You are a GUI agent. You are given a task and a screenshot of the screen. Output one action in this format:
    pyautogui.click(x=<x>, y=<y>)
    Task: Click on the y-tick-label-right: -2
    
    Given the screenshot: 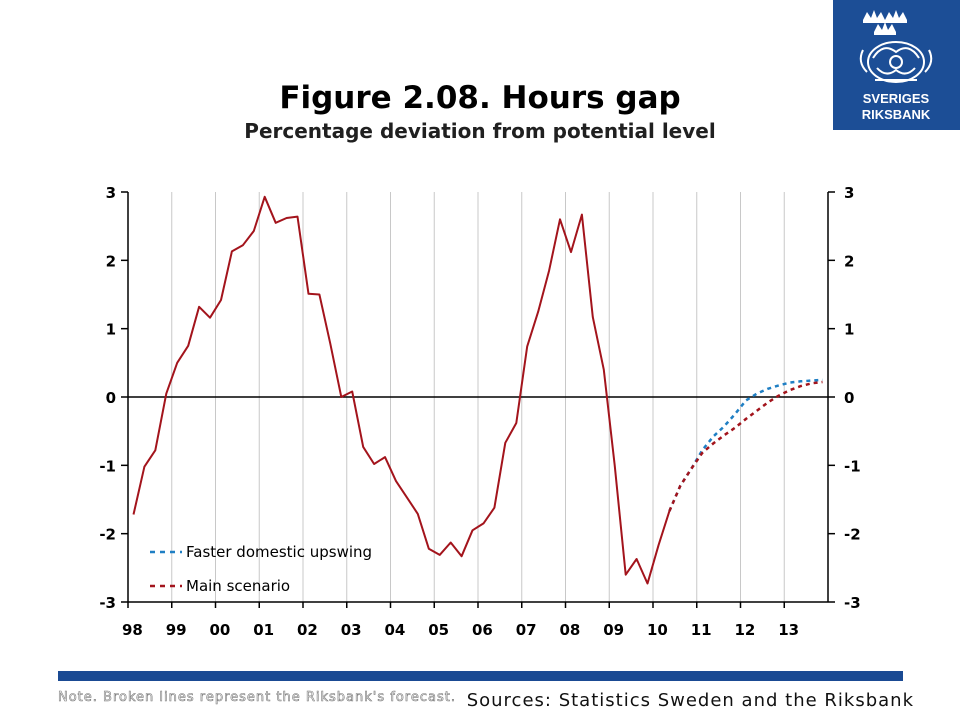 What is the action you would take?
    pyautogui.click(x=852, y=535)
    